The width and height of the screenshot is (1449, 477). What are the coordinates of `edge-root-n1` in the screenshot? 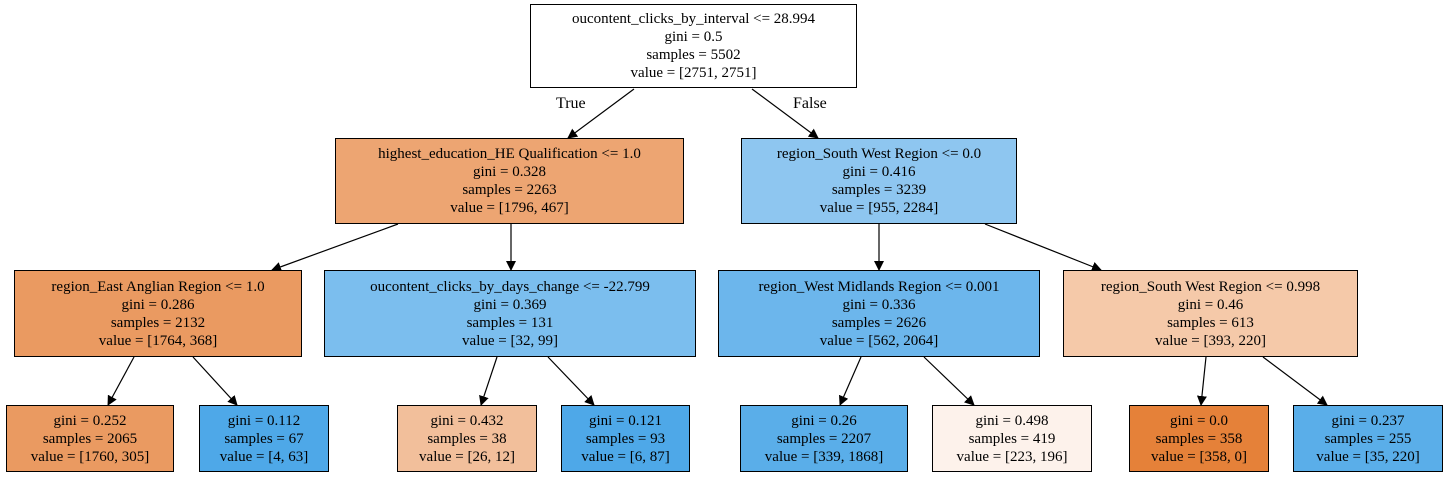 It's located at (601, 113).